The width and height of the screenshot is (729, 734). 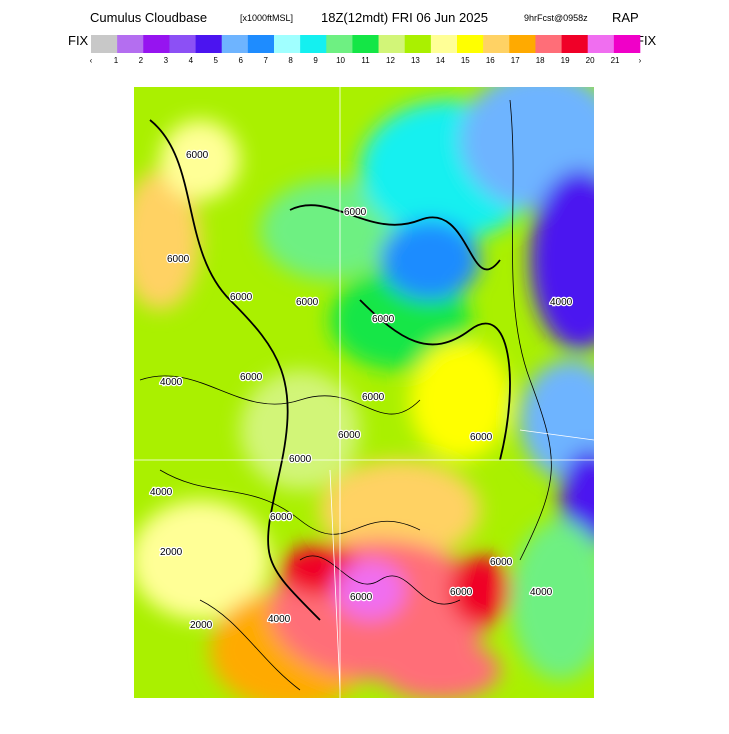 I want to click on title: Cumulus Cloudbase, so click(x=148, y=17).